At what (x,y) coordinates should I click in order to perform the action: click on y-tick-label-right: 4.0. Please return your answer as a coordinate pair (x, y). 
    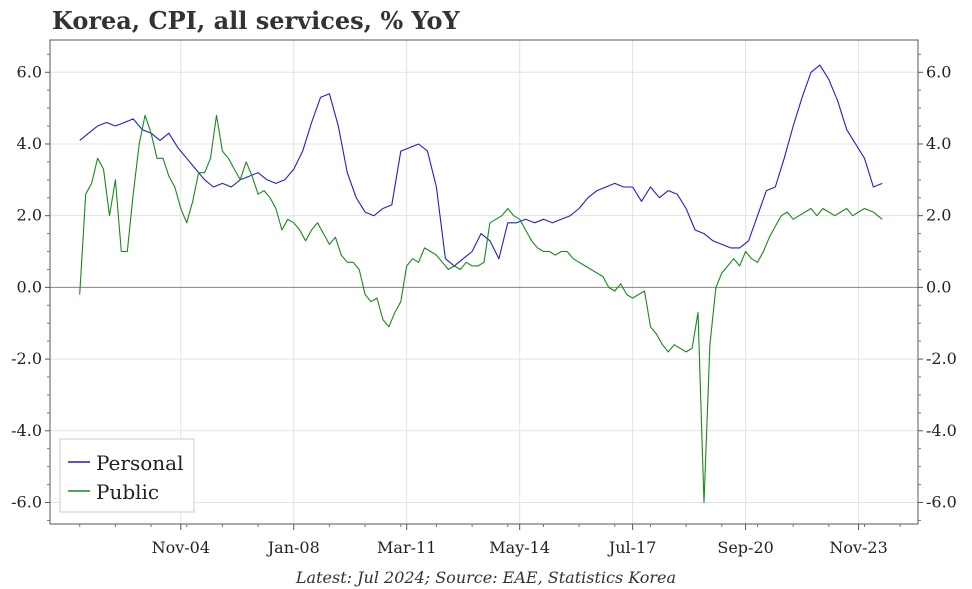
    Looking at the image, I should click on (938, 143).